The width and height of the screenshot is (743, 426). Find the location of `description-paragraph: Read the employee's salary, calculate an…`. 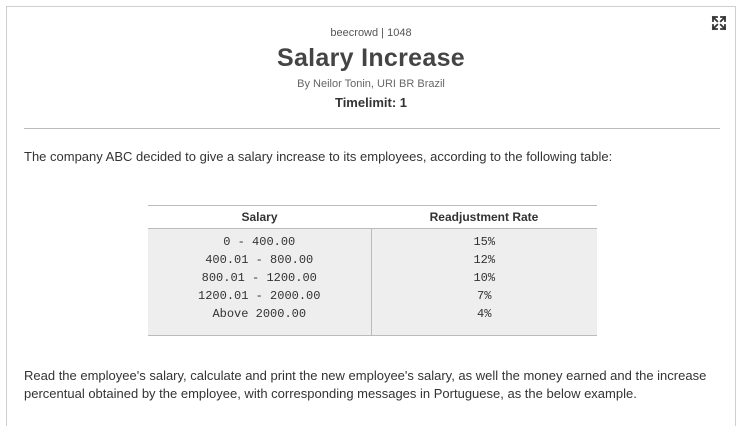

description-paragraph: Read the employee's salary, calculate an… is located at coordinates (365, 384).